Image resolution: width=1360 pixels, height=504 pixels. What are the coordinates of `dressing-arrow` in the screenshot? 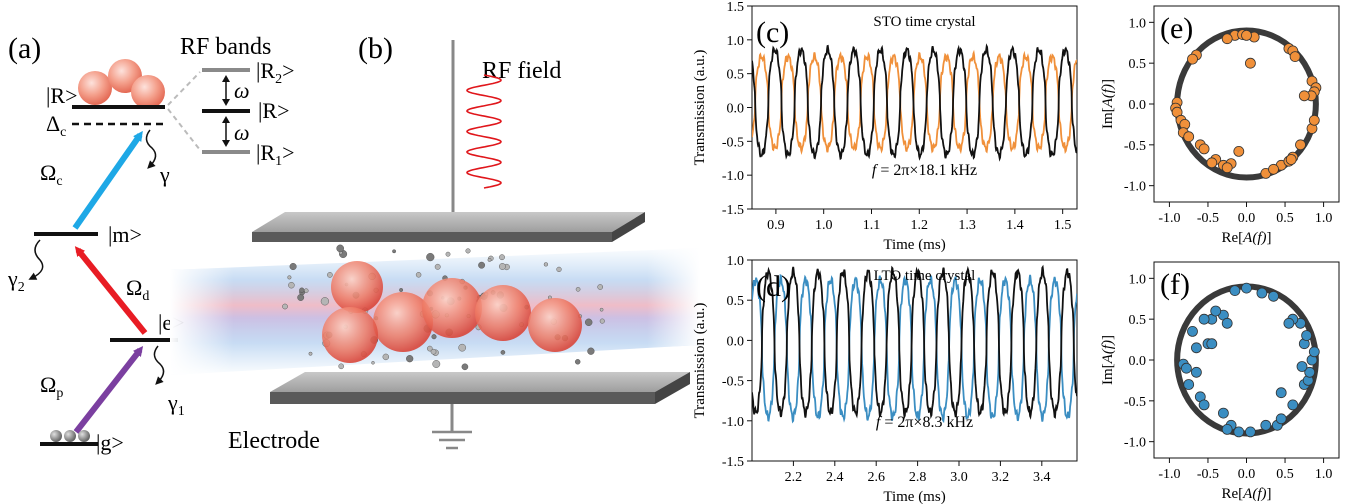 It's located at (111, 290).